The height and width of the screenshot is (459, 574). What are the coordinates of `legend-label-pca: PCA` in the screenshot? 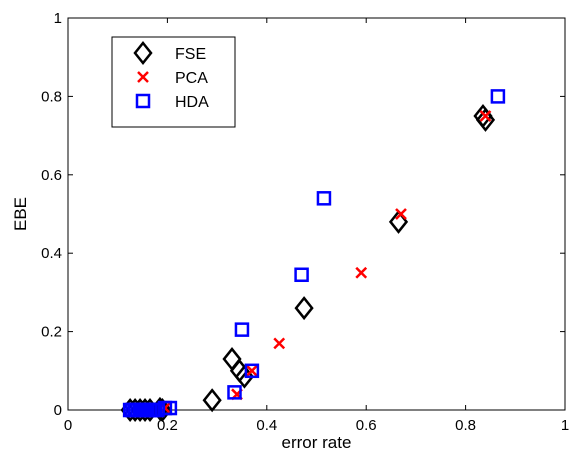 It's located at (191, 78).